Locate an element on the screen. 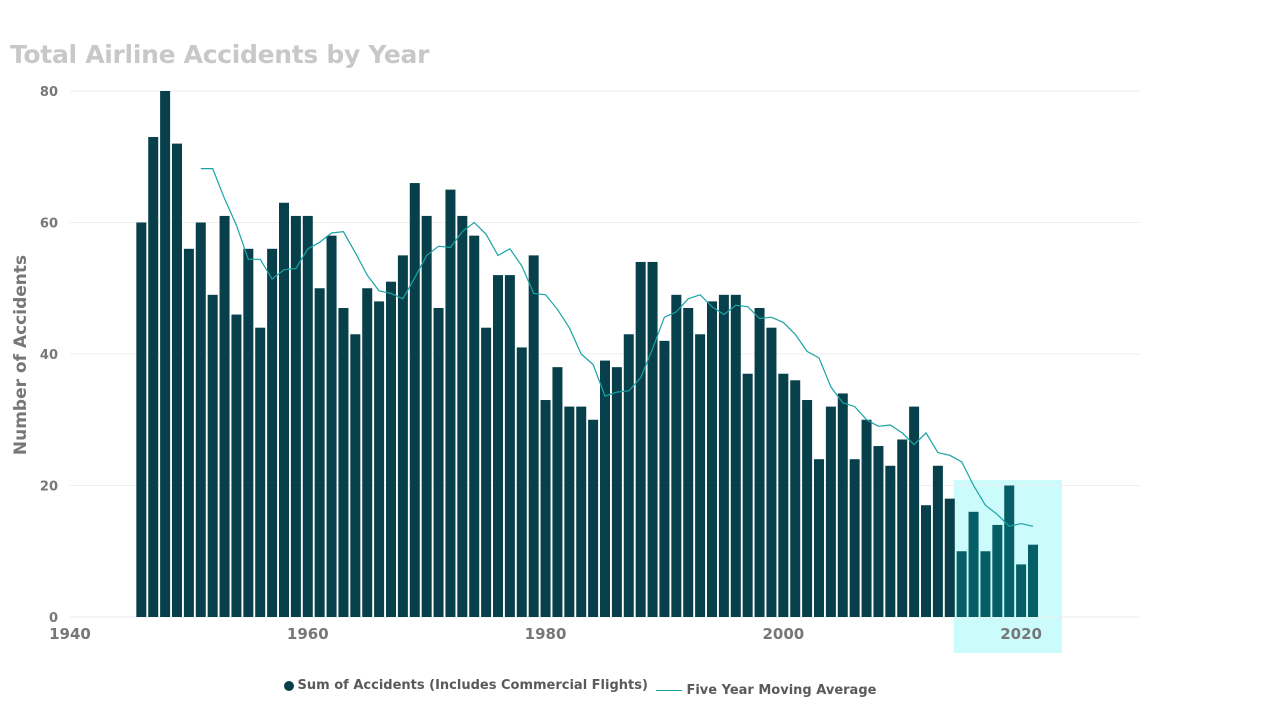 The height and width of the screenshot is (720, 1280). x-tick-label: 2020 is located at coordinates (1021, 634).